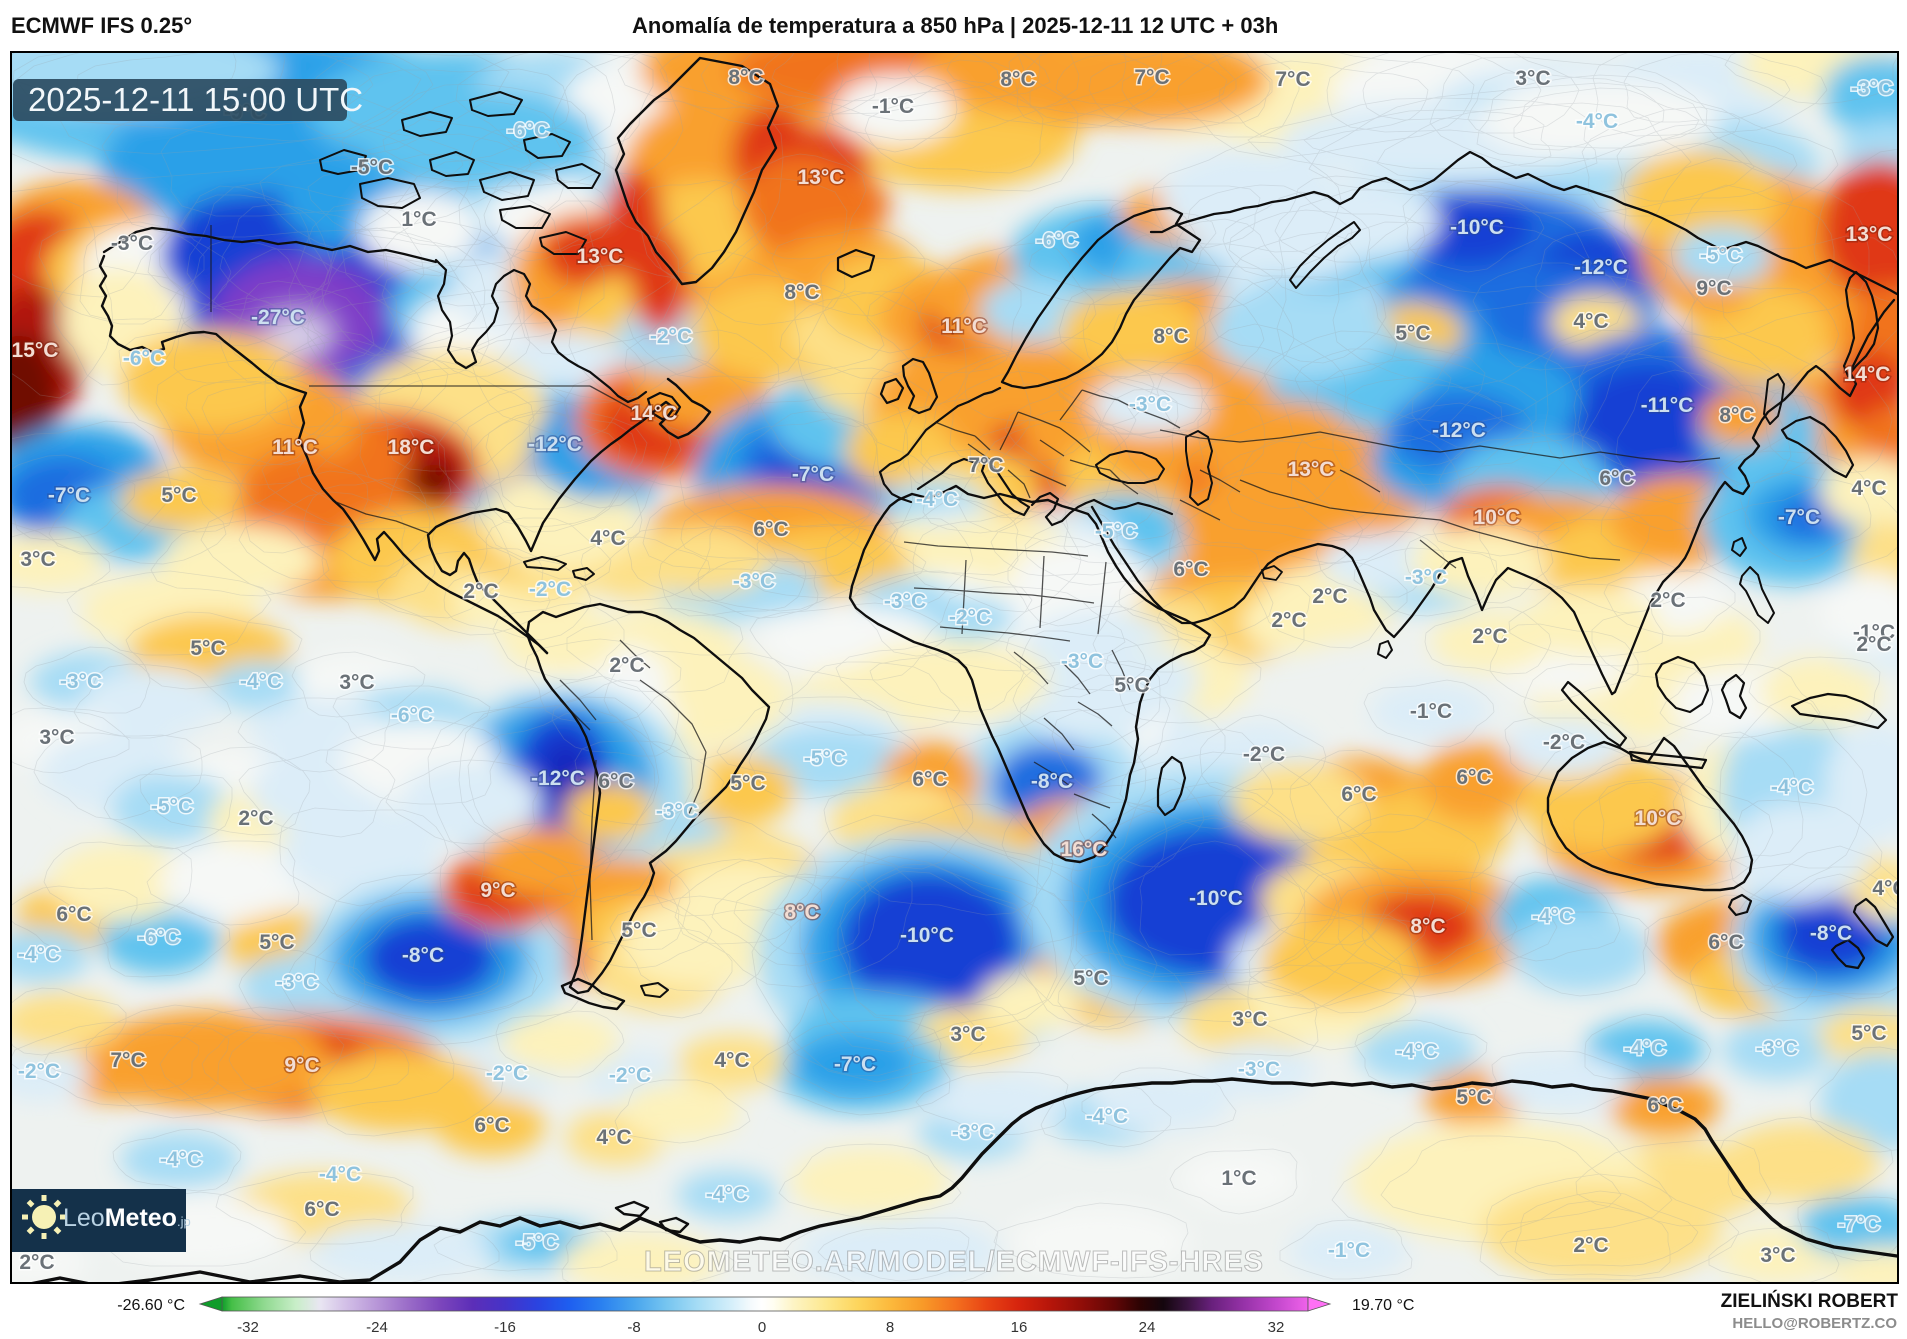  What do you see at coordinates (127, 1218) in the screenshot?
I see `svg-text: LeoMeteo.jp` at bounding box center [127, 1218].